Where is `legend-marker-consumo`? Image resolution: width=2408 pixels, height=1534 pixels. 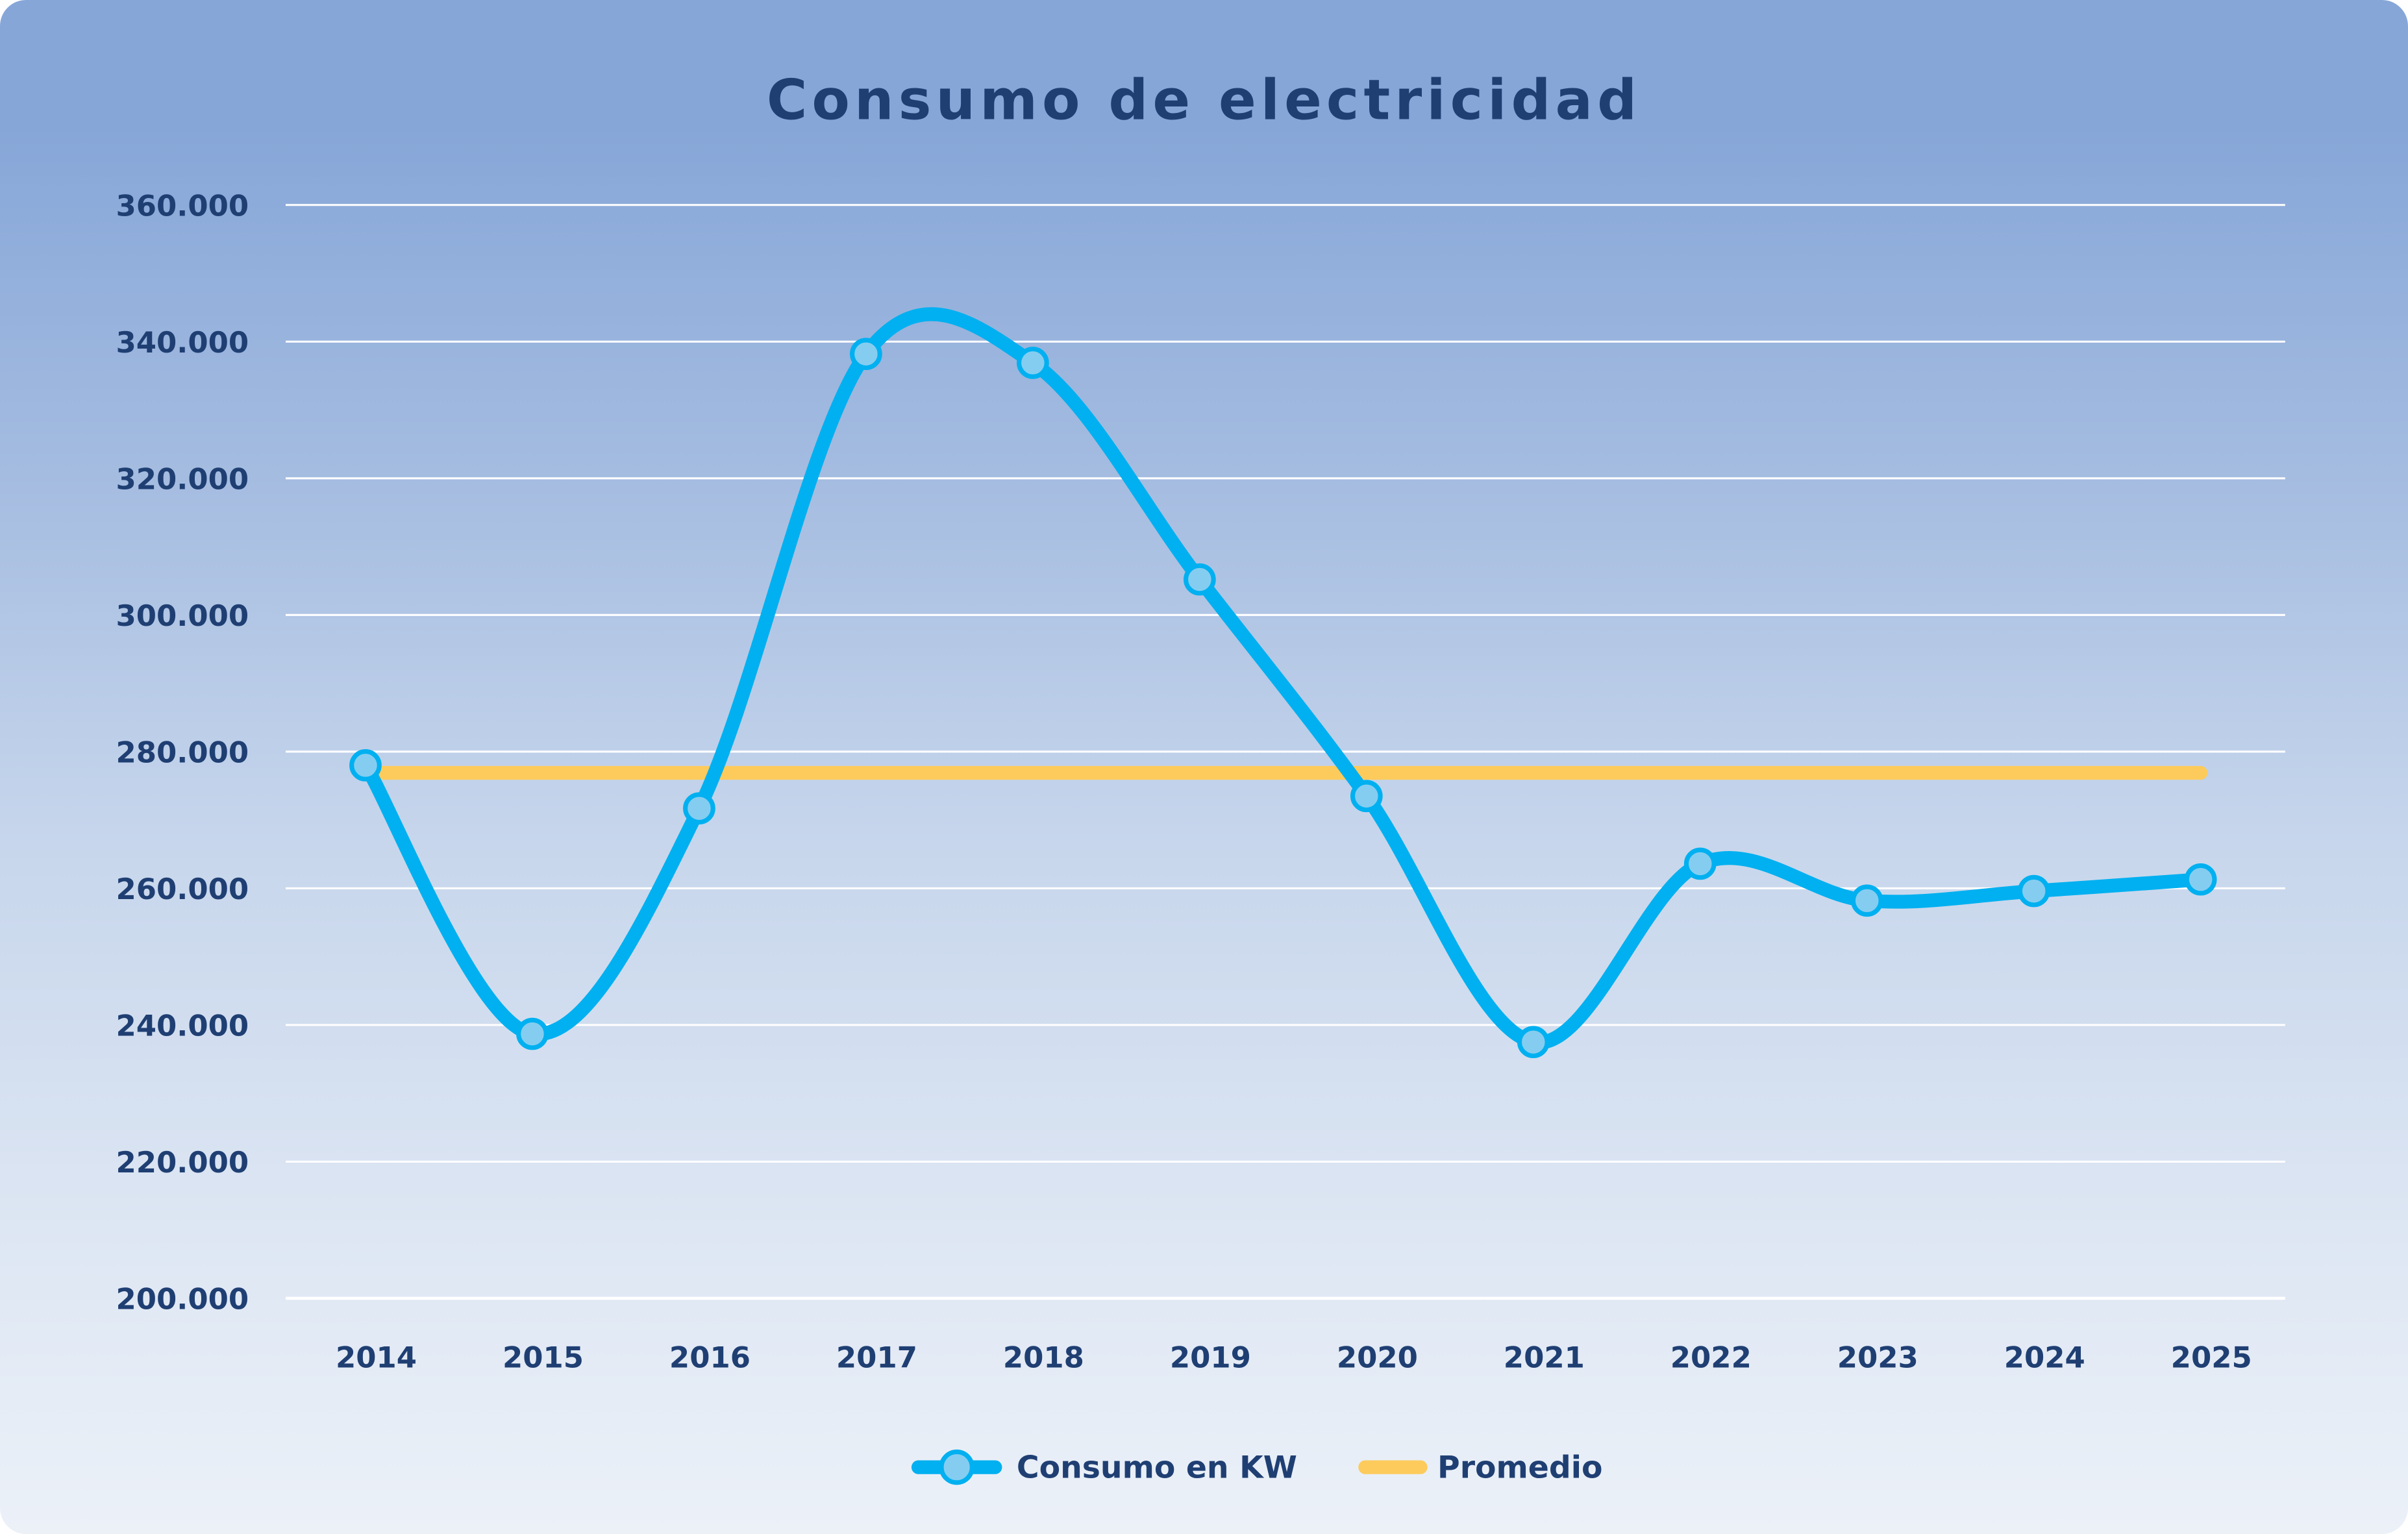 legend-marker-consumo is located at coordinates (956, 1467).